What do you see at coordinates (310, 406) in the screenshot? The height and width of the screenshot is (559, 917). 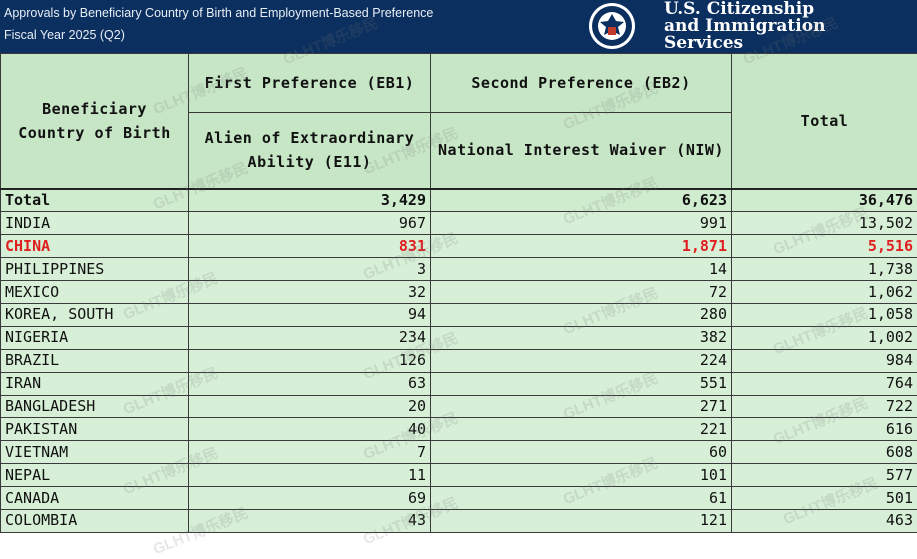 I see `e11-cell: 20` at bounding box center [310, 406].